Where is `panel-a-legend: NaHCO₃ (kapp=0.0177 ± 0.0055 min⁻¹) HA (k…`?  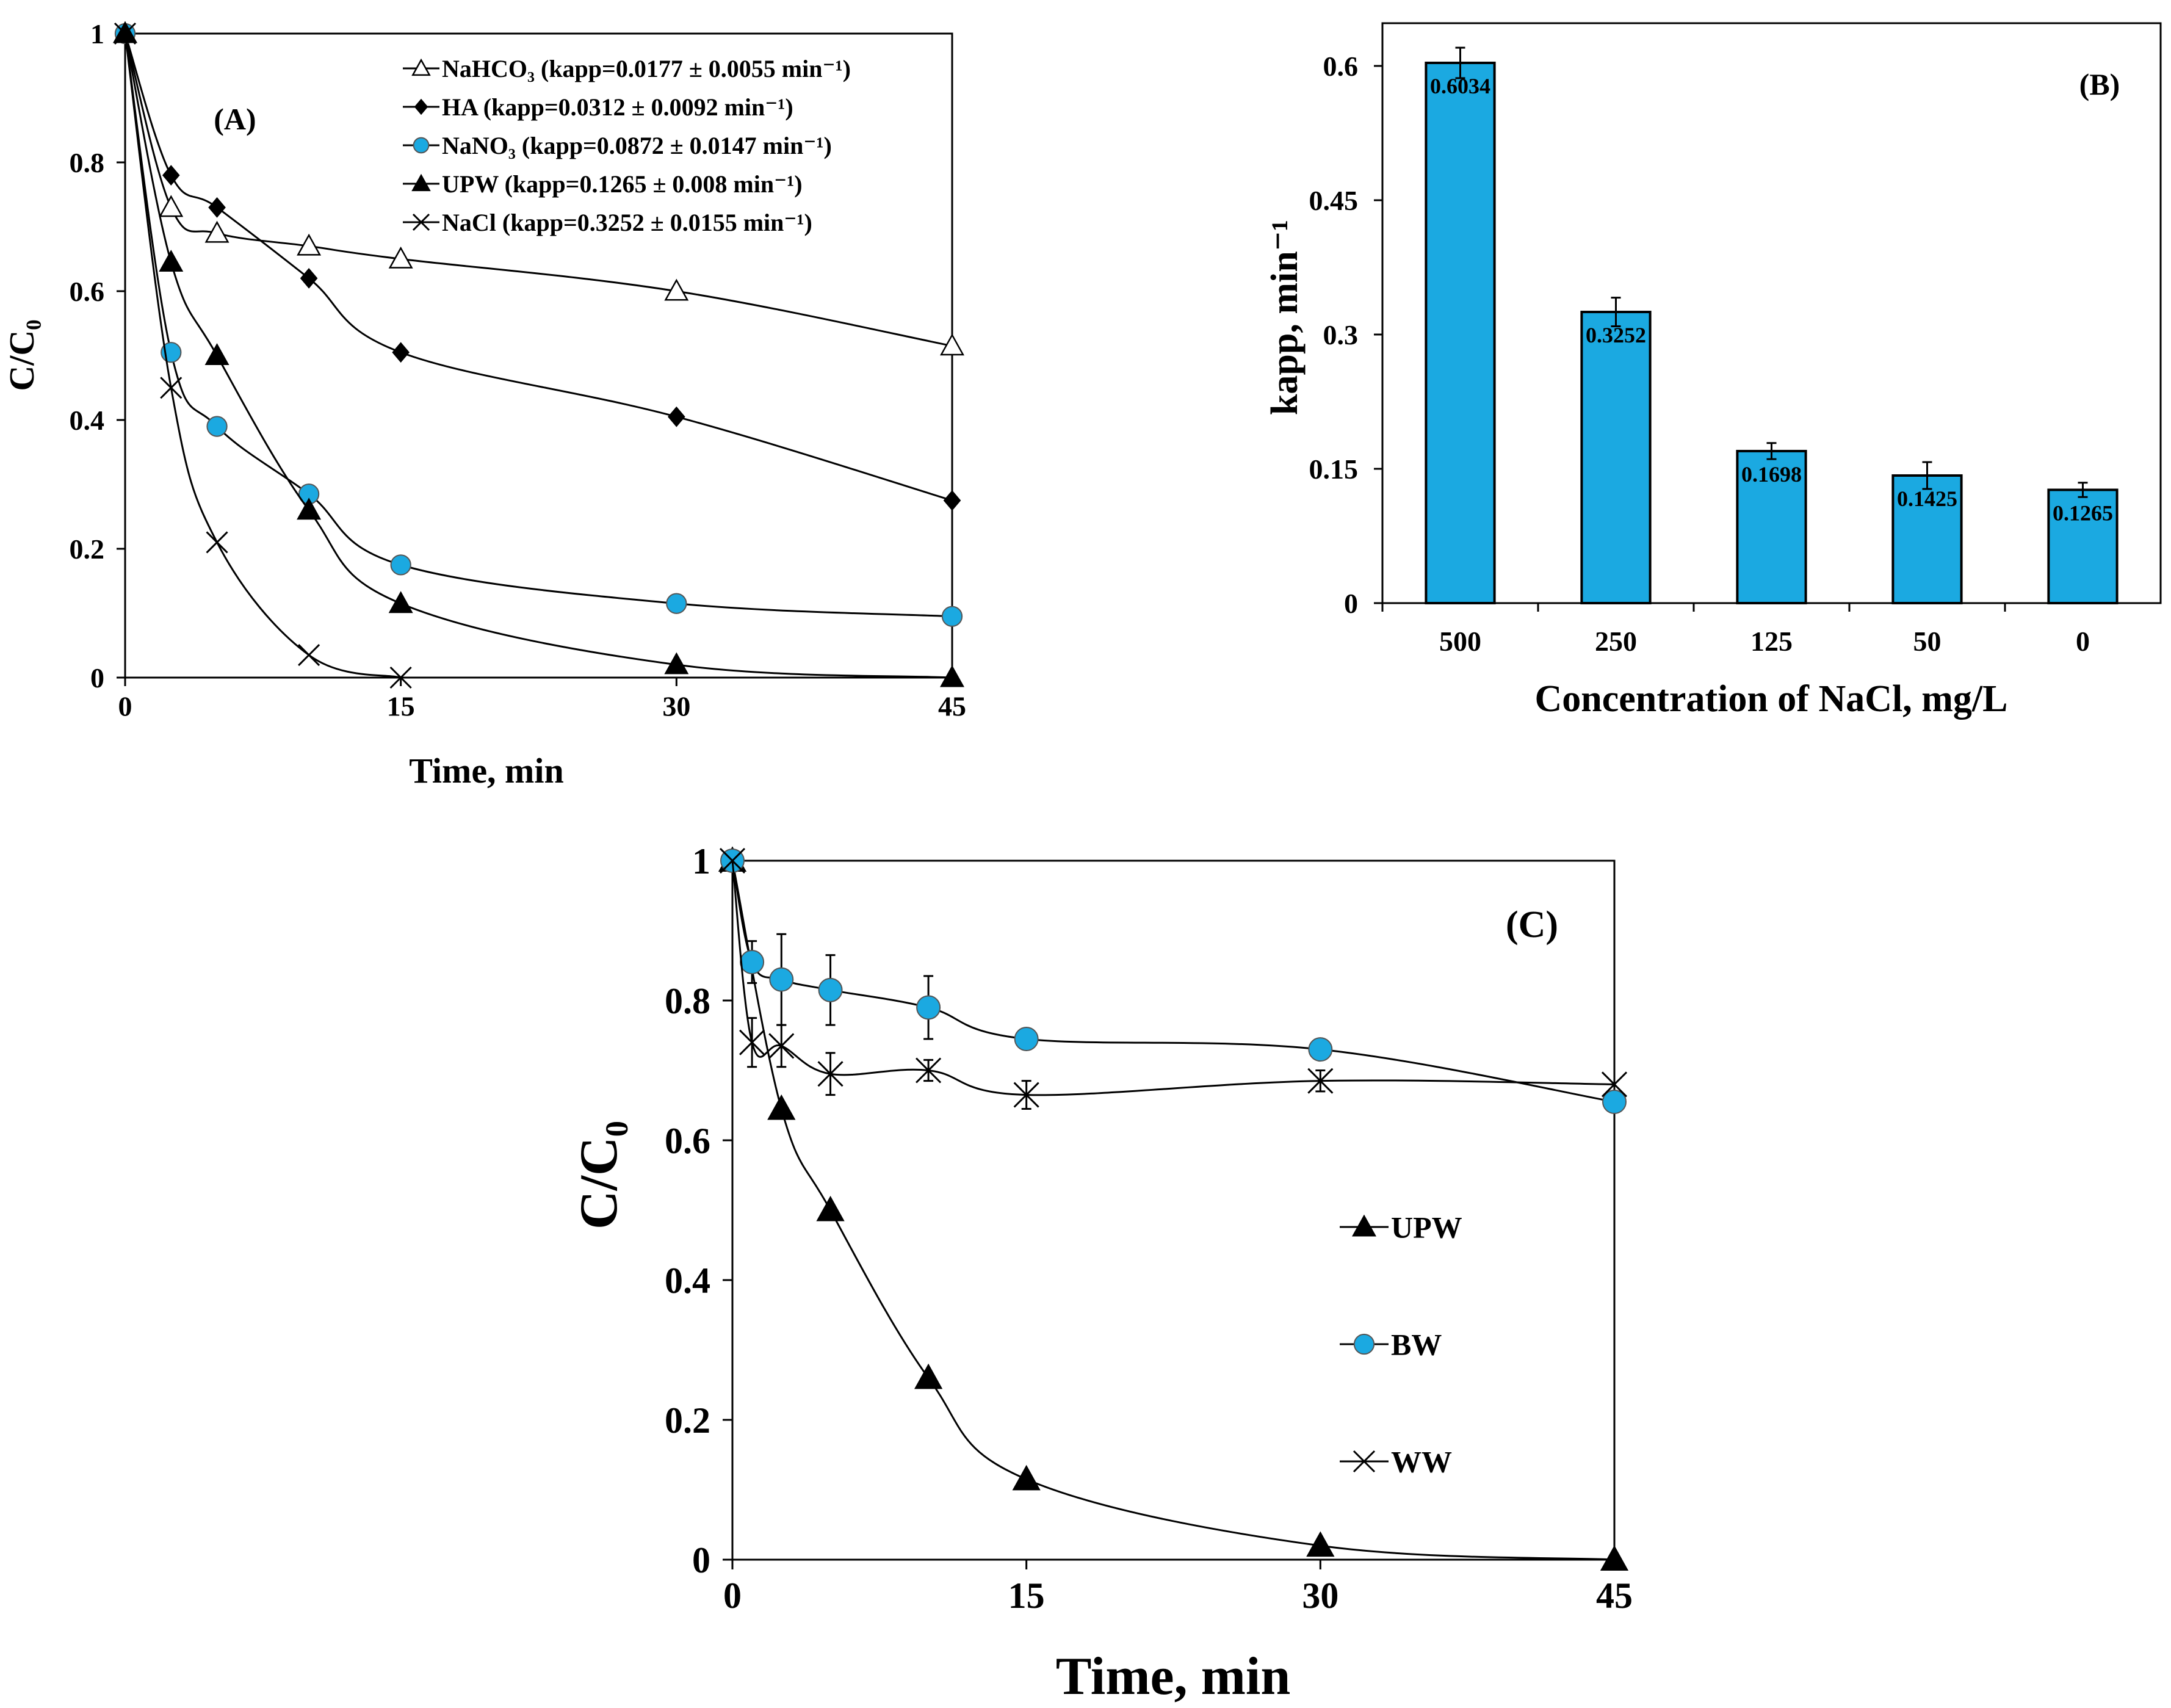
panel-a-legend: NaHCO₃ (kapp=0.0177 ± 0.0055 min⁻¹) HA (k… is located at coordinates (627, 145).